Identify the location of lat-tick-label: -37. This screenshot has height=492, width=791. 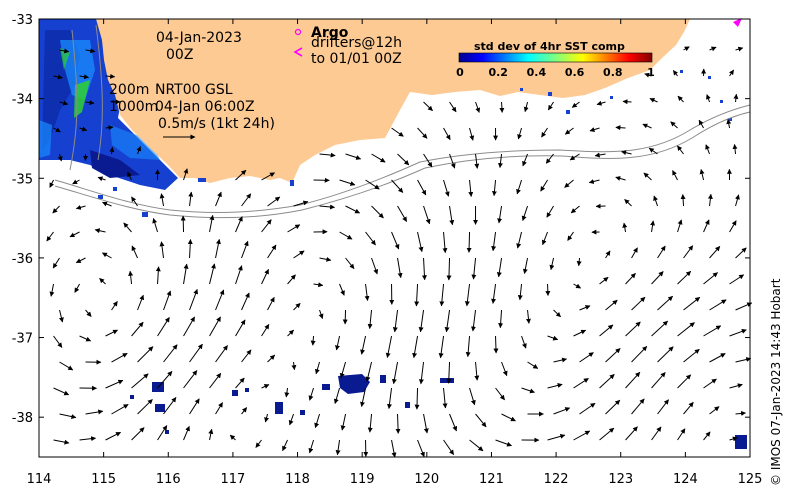
(22, 339).